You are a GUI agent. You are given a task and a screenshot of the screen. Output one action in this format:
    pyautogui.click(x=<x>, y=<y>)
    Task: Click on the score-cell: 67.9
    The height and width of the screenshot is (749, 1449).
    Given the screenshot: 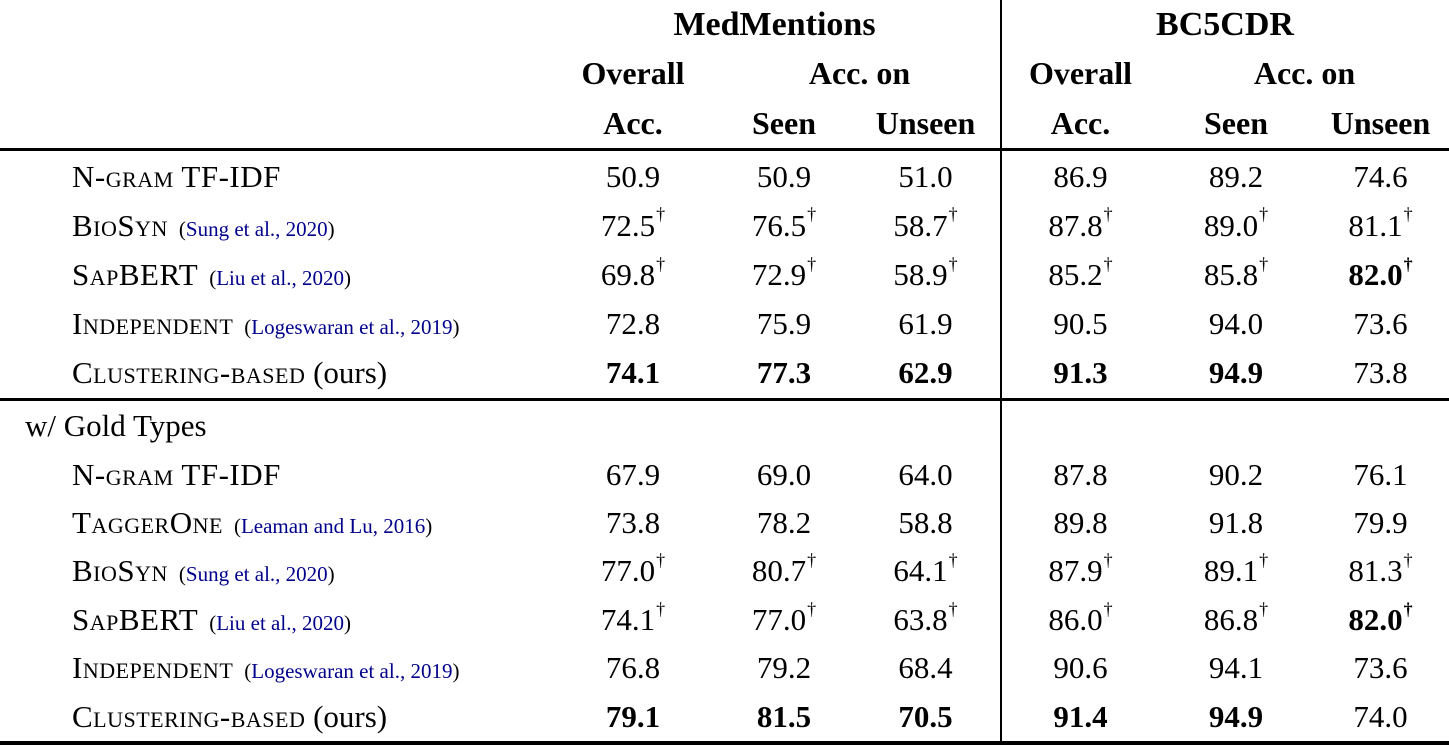 What is the action you would take?
    pyautogui.click(x=633, y=475)
    